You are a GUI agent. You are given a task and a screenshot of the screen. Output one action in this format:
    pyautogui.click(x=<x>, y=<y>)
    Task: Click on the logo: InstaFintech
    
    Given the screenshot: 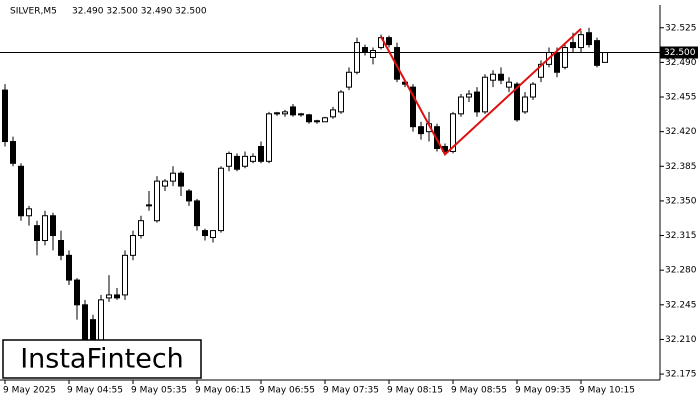 What is the action you would take?
    pyautogui.click(x=102, y=359)
    